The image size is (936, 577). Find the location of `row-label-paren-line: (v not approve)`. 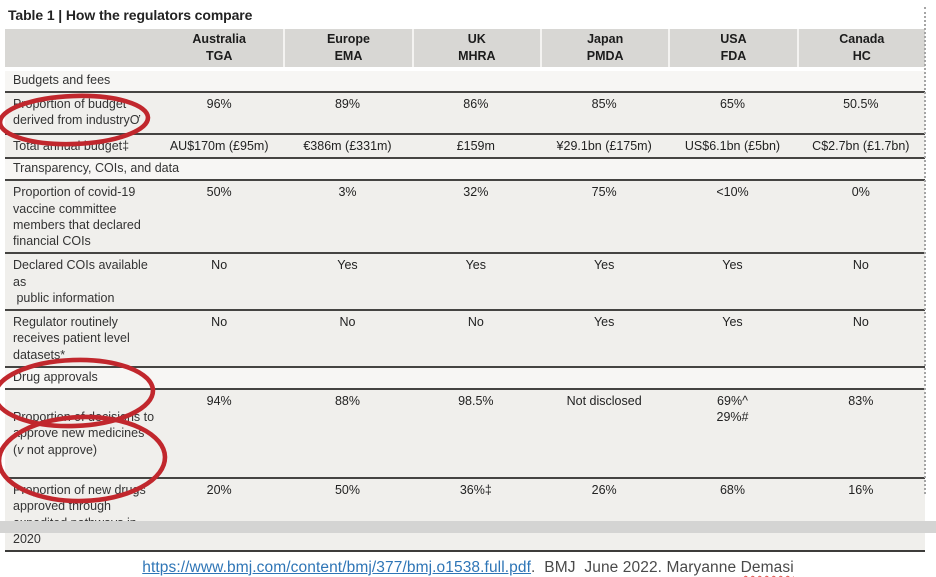

row-label-paren-line: (v not approve) is located at coordinates (84, 450).